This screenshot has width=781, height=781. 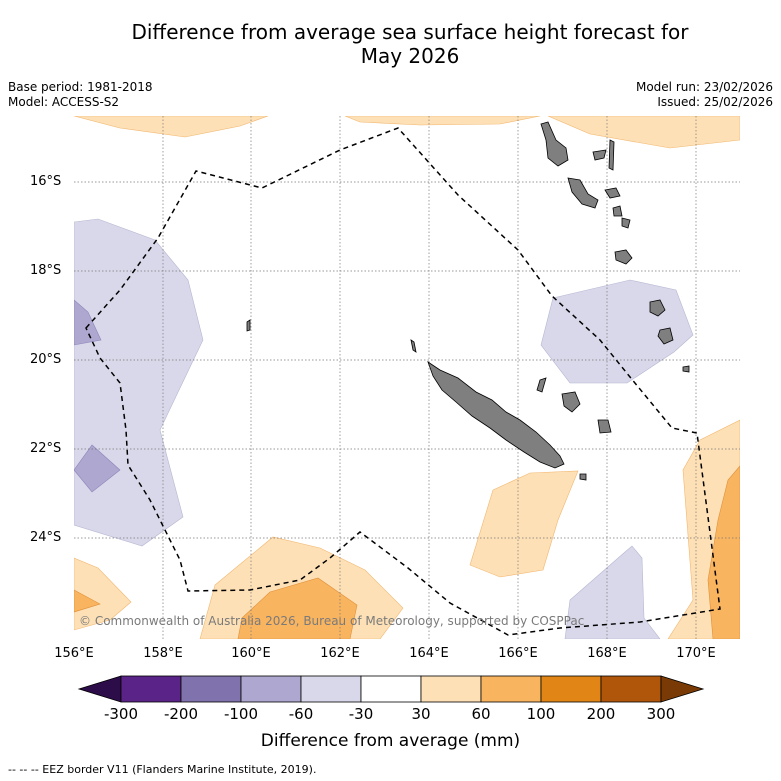 What do you see at coordinates (46, 448) in the screenshot?
I see `lat-label: 22°S` at bounding box center [46, 448].